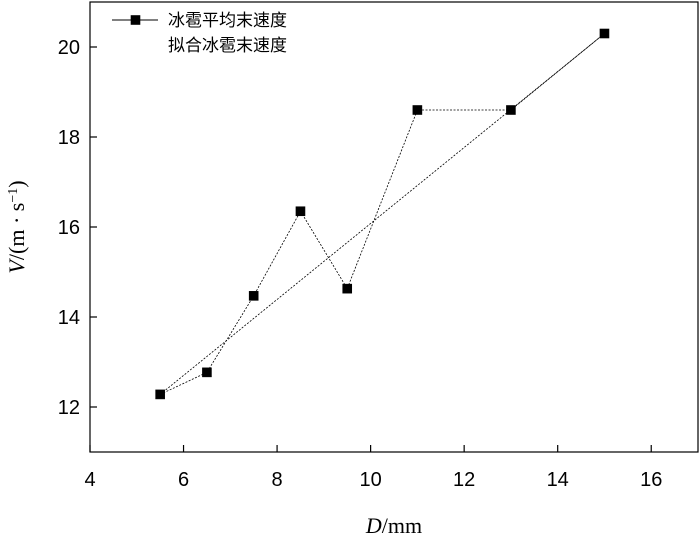 The height and width of the screenshot is (537, 700). I want to click on y-tick-label: 18, so click(69, 138).